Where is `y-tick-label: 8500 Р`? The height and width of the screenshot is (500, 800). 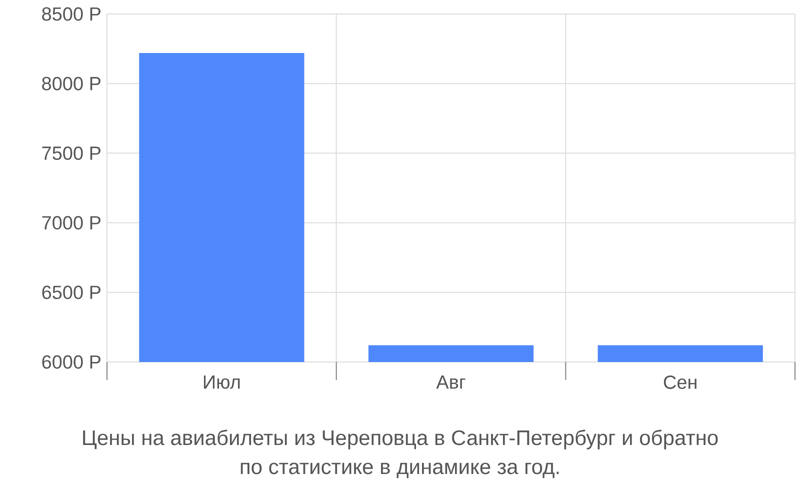 y-tick-label: 8500 Р is located at coordinates (71, 14).